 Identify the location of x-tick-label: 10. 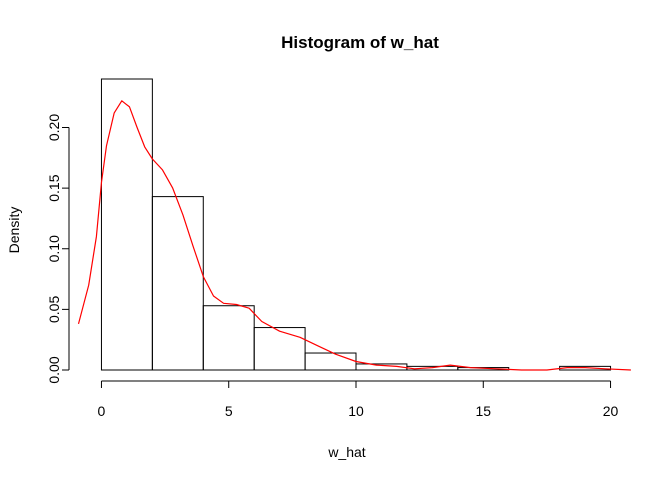
(356, 411).